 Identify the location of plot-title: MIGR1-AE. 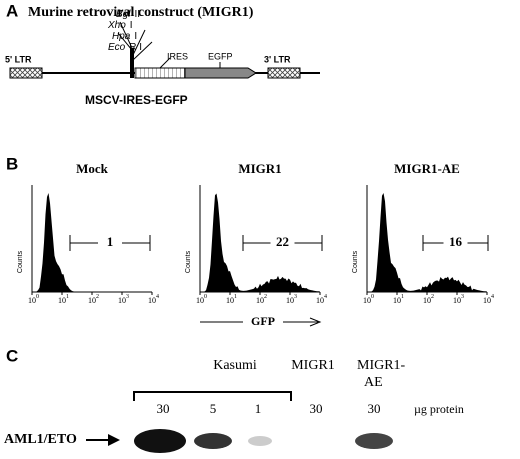
(427, 168).